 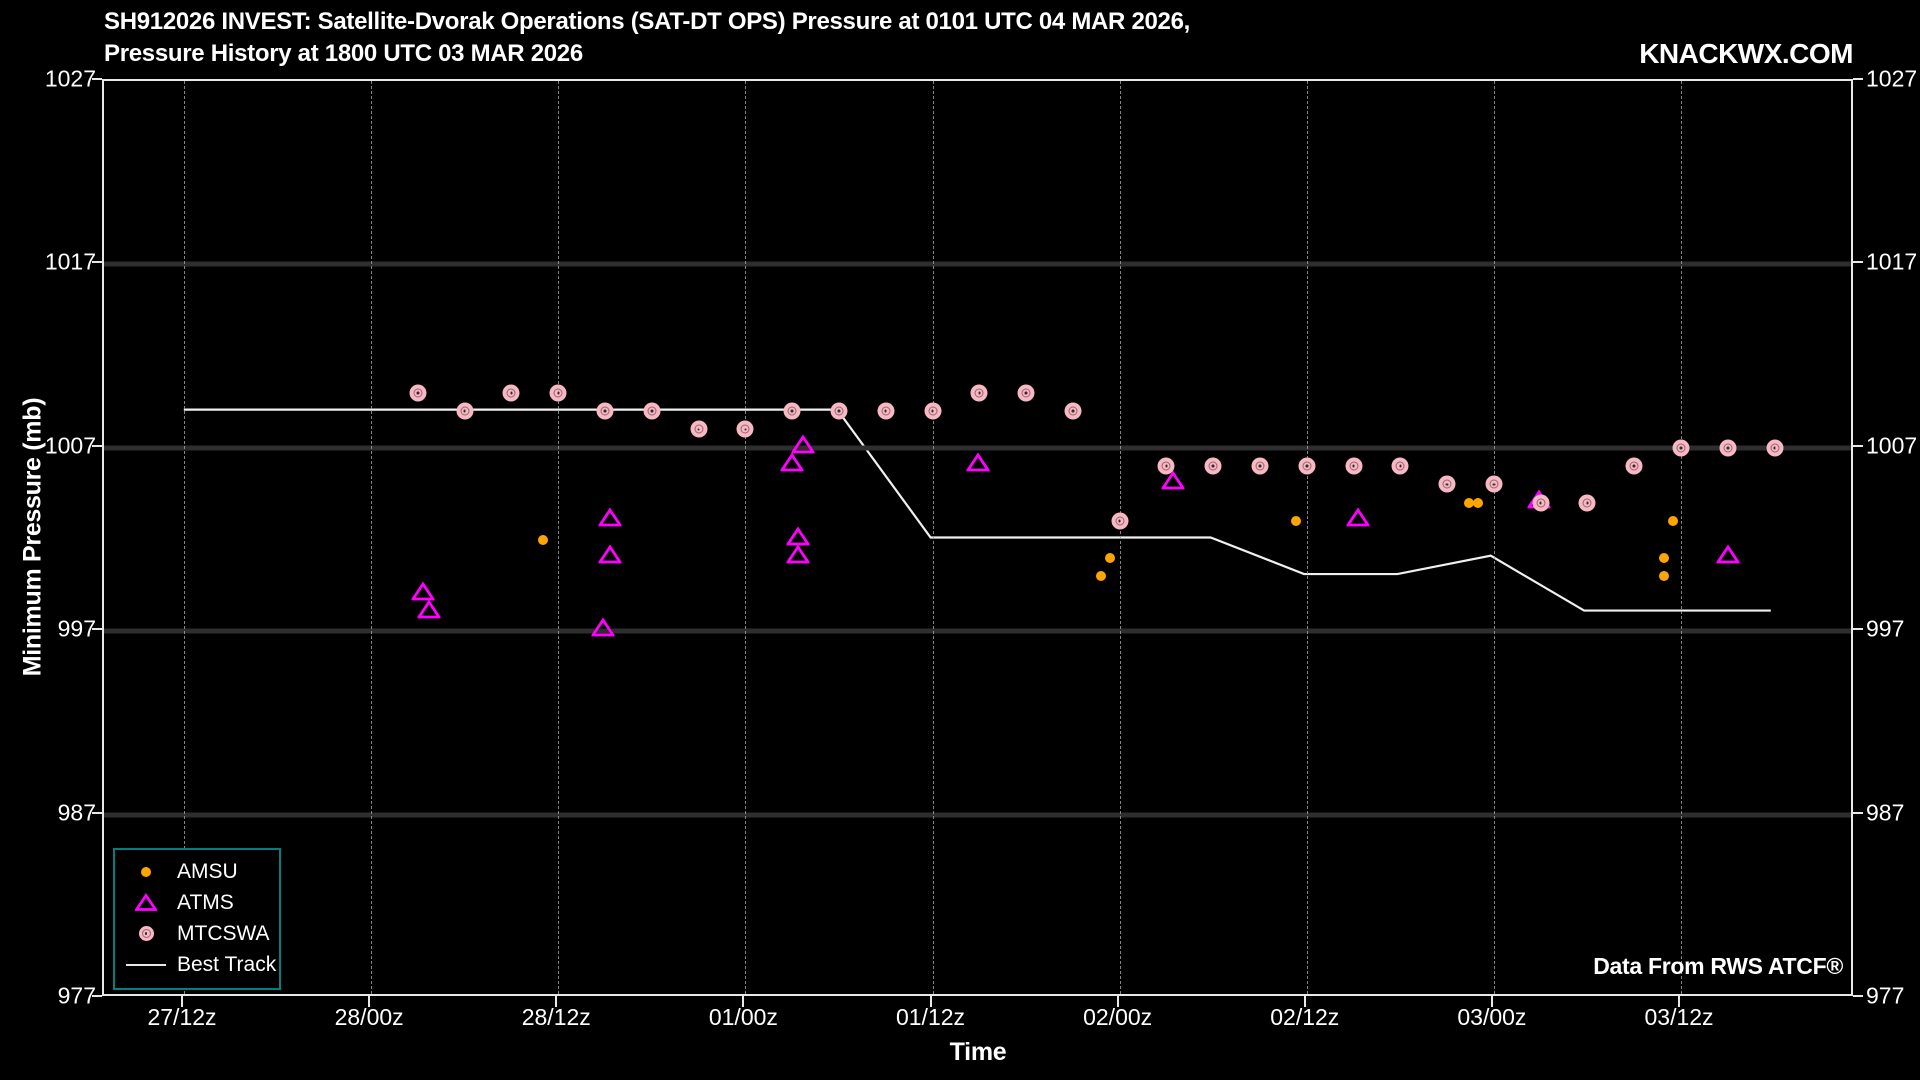 I want to click on legend-label-atms: ATMS, so click(x=205, y=902).